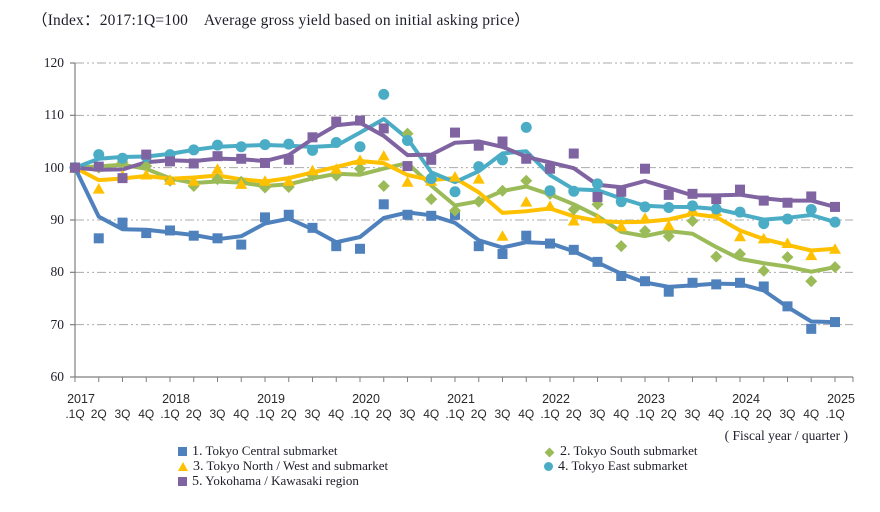  Describe the element at coordinates (197, 481) in the screenshot. I see `legend-number: 5.` at that location.